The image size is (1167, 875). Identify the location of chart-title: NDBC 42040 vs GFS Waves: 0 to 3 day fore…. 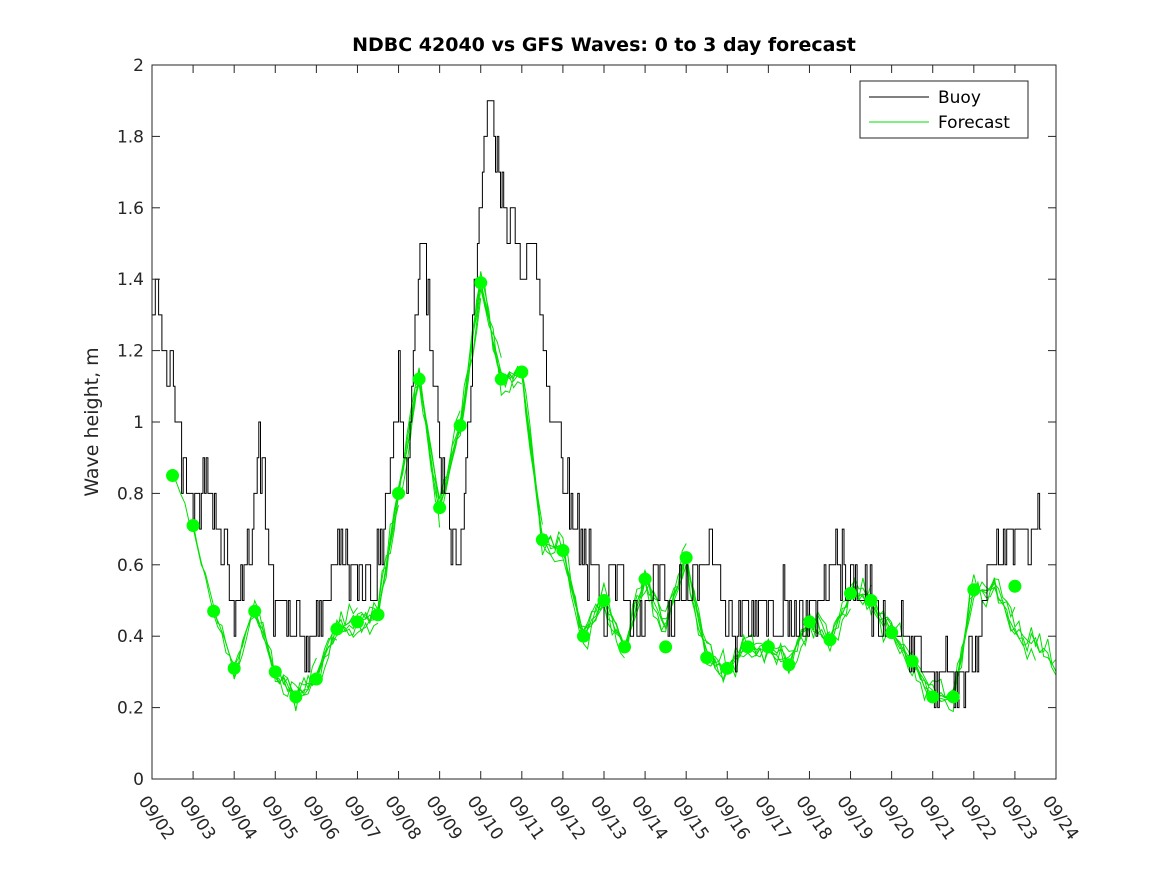
(604, 45).